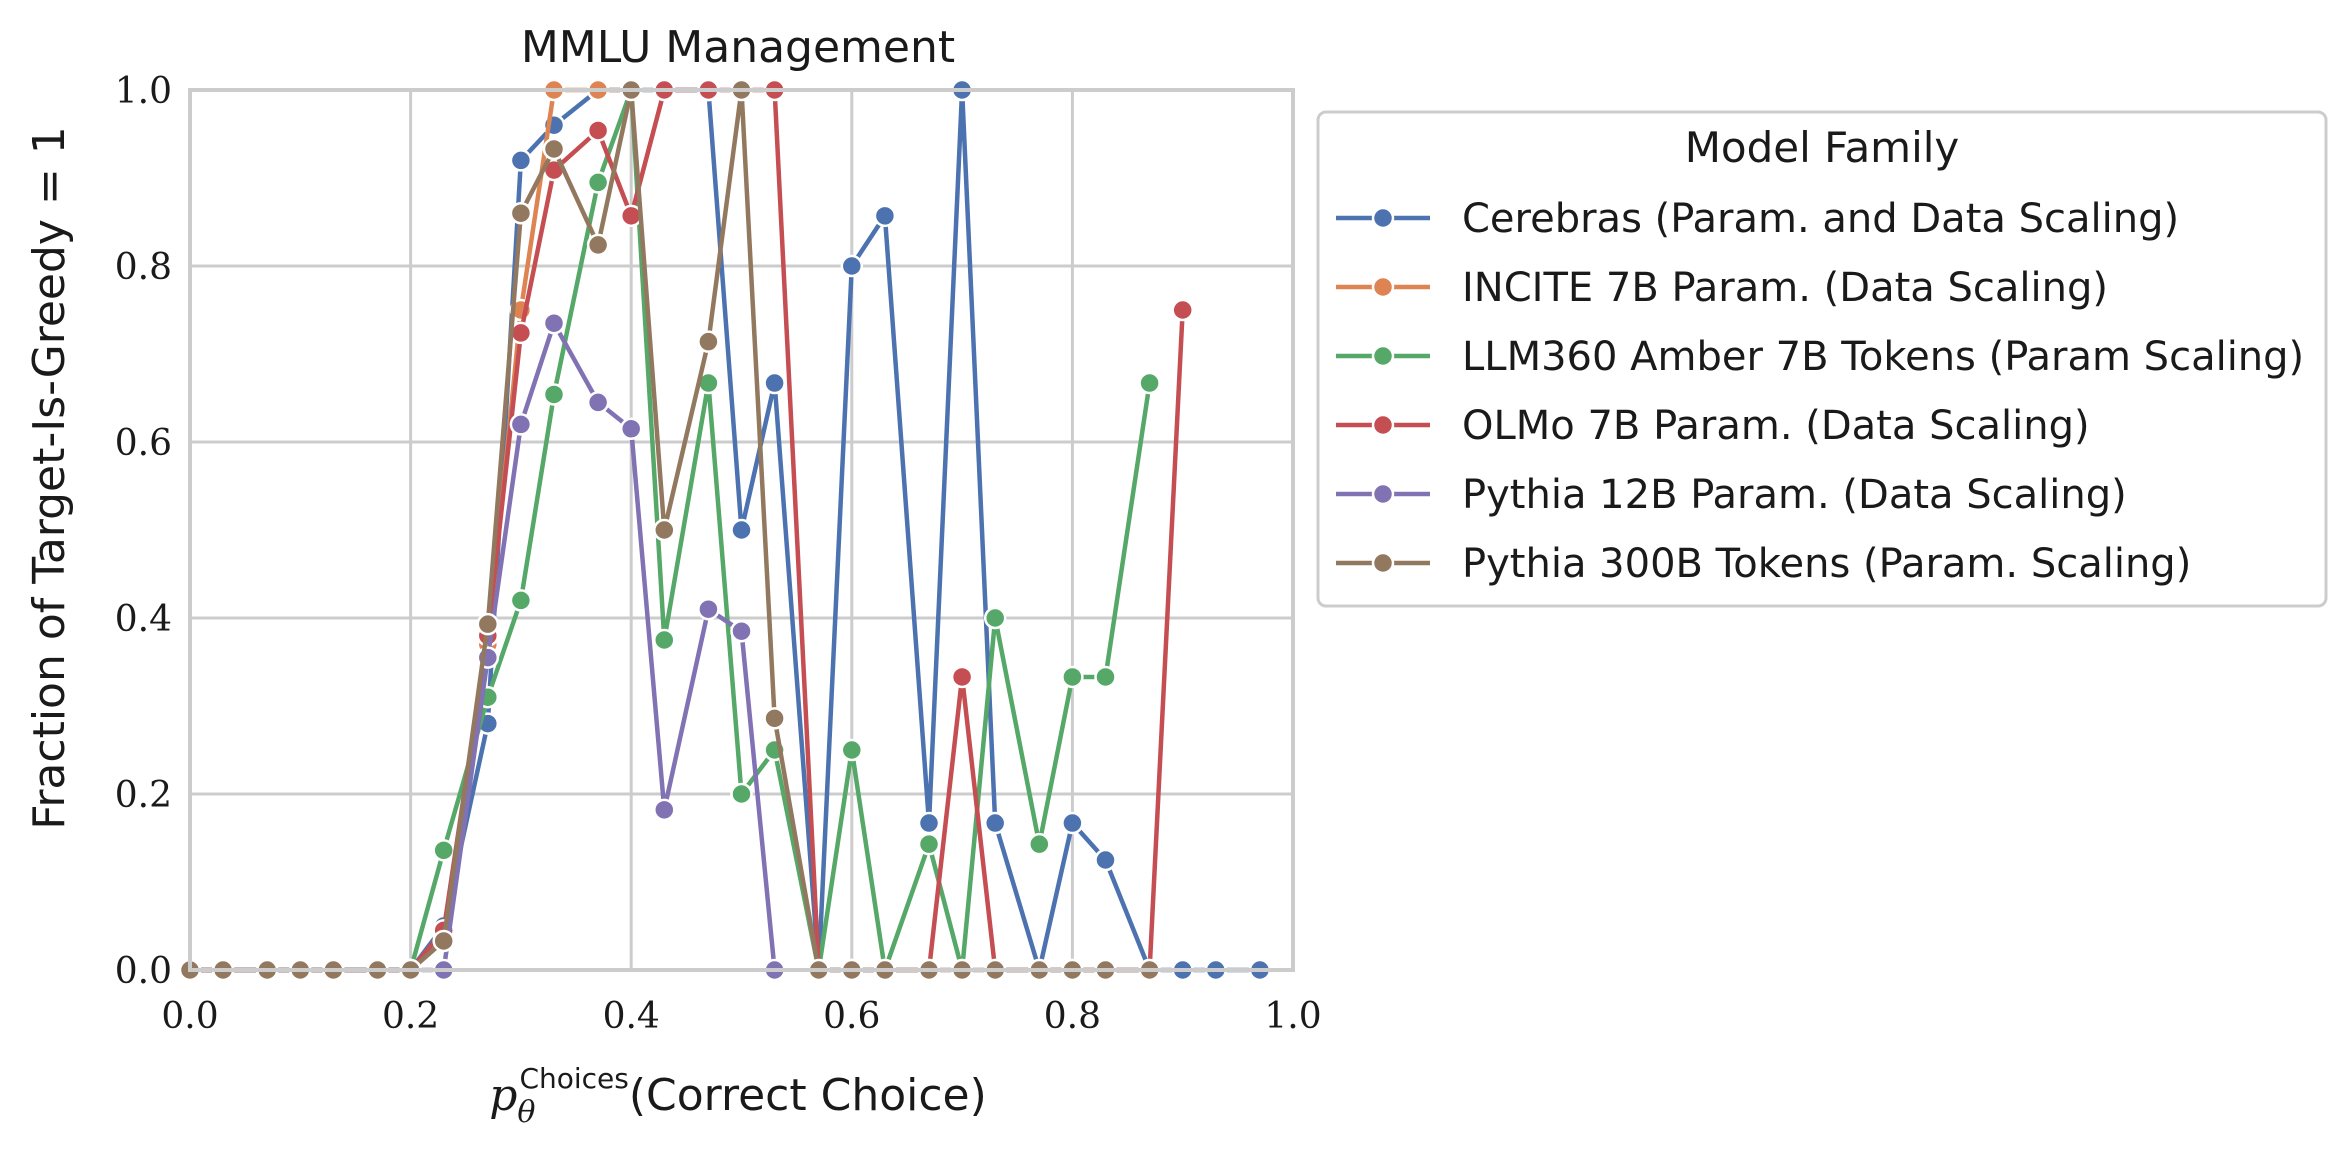 This screenshot has height=1157, width=2352. Describe the element at coordinates (1785, 288) in the screenshot. I see `legend-label: INCITE 7B Param. (Data Scaling)` at that location.